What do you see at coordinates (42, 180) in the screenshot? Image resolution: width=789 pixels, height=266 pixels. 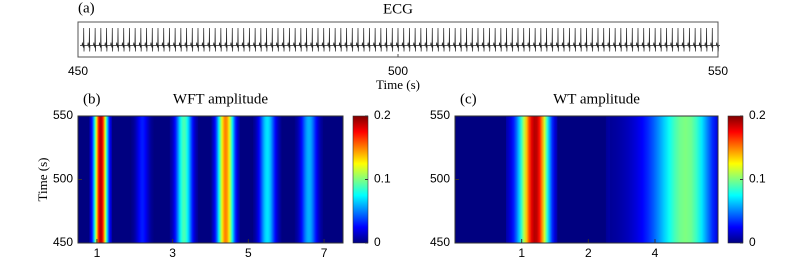 I see `y-axis-label: Time (s)` at bounding box center [42, 180].